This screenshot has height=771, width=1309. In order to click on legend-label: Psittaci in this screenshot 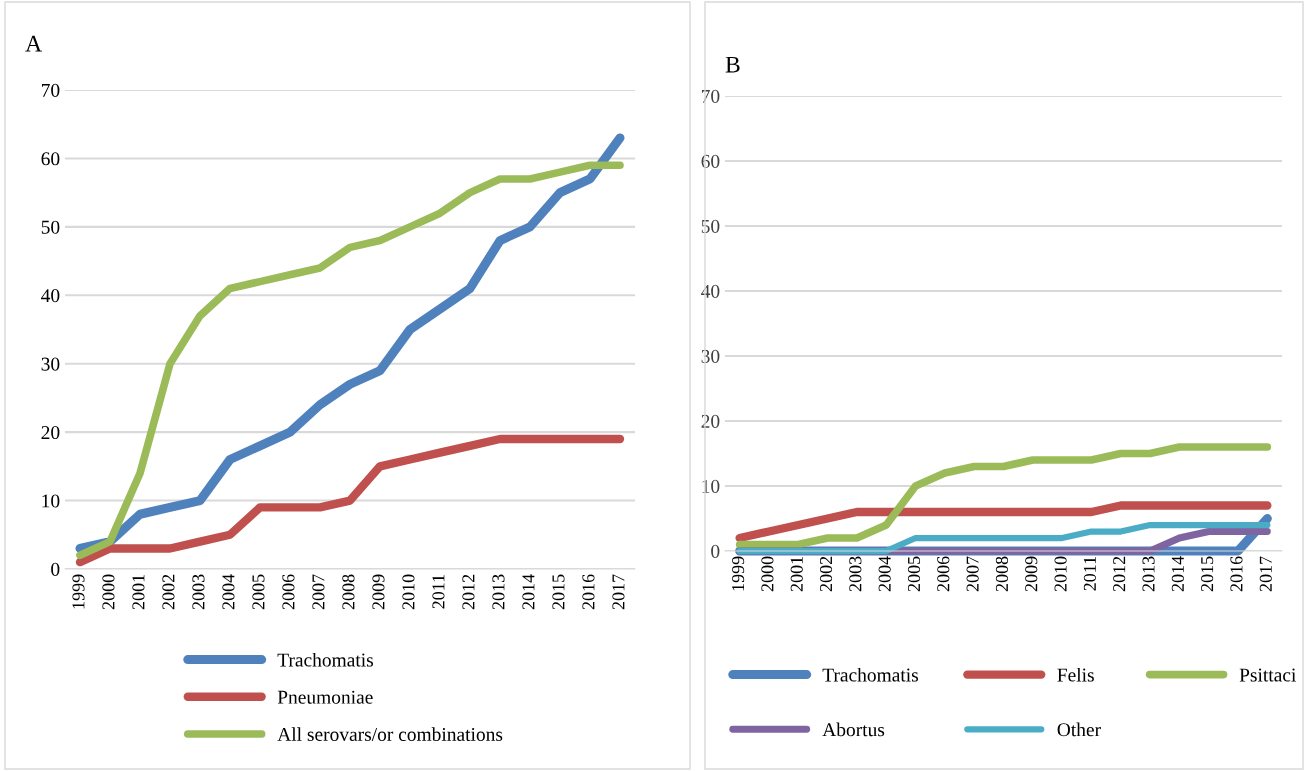, I will do `click(1267, 675)`.